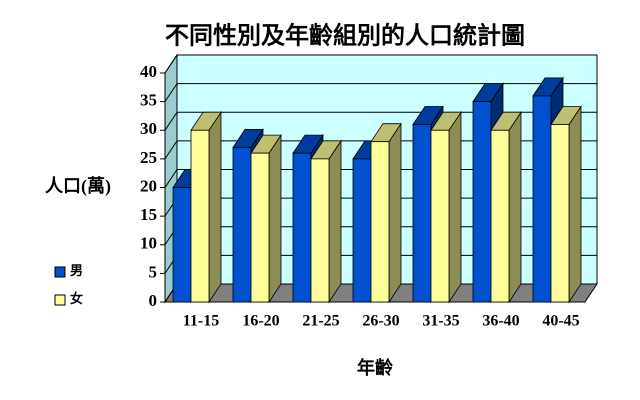  Describe the element at coordinates (76, 298) in the screenshot. I see `legend-label: 女` at that location.